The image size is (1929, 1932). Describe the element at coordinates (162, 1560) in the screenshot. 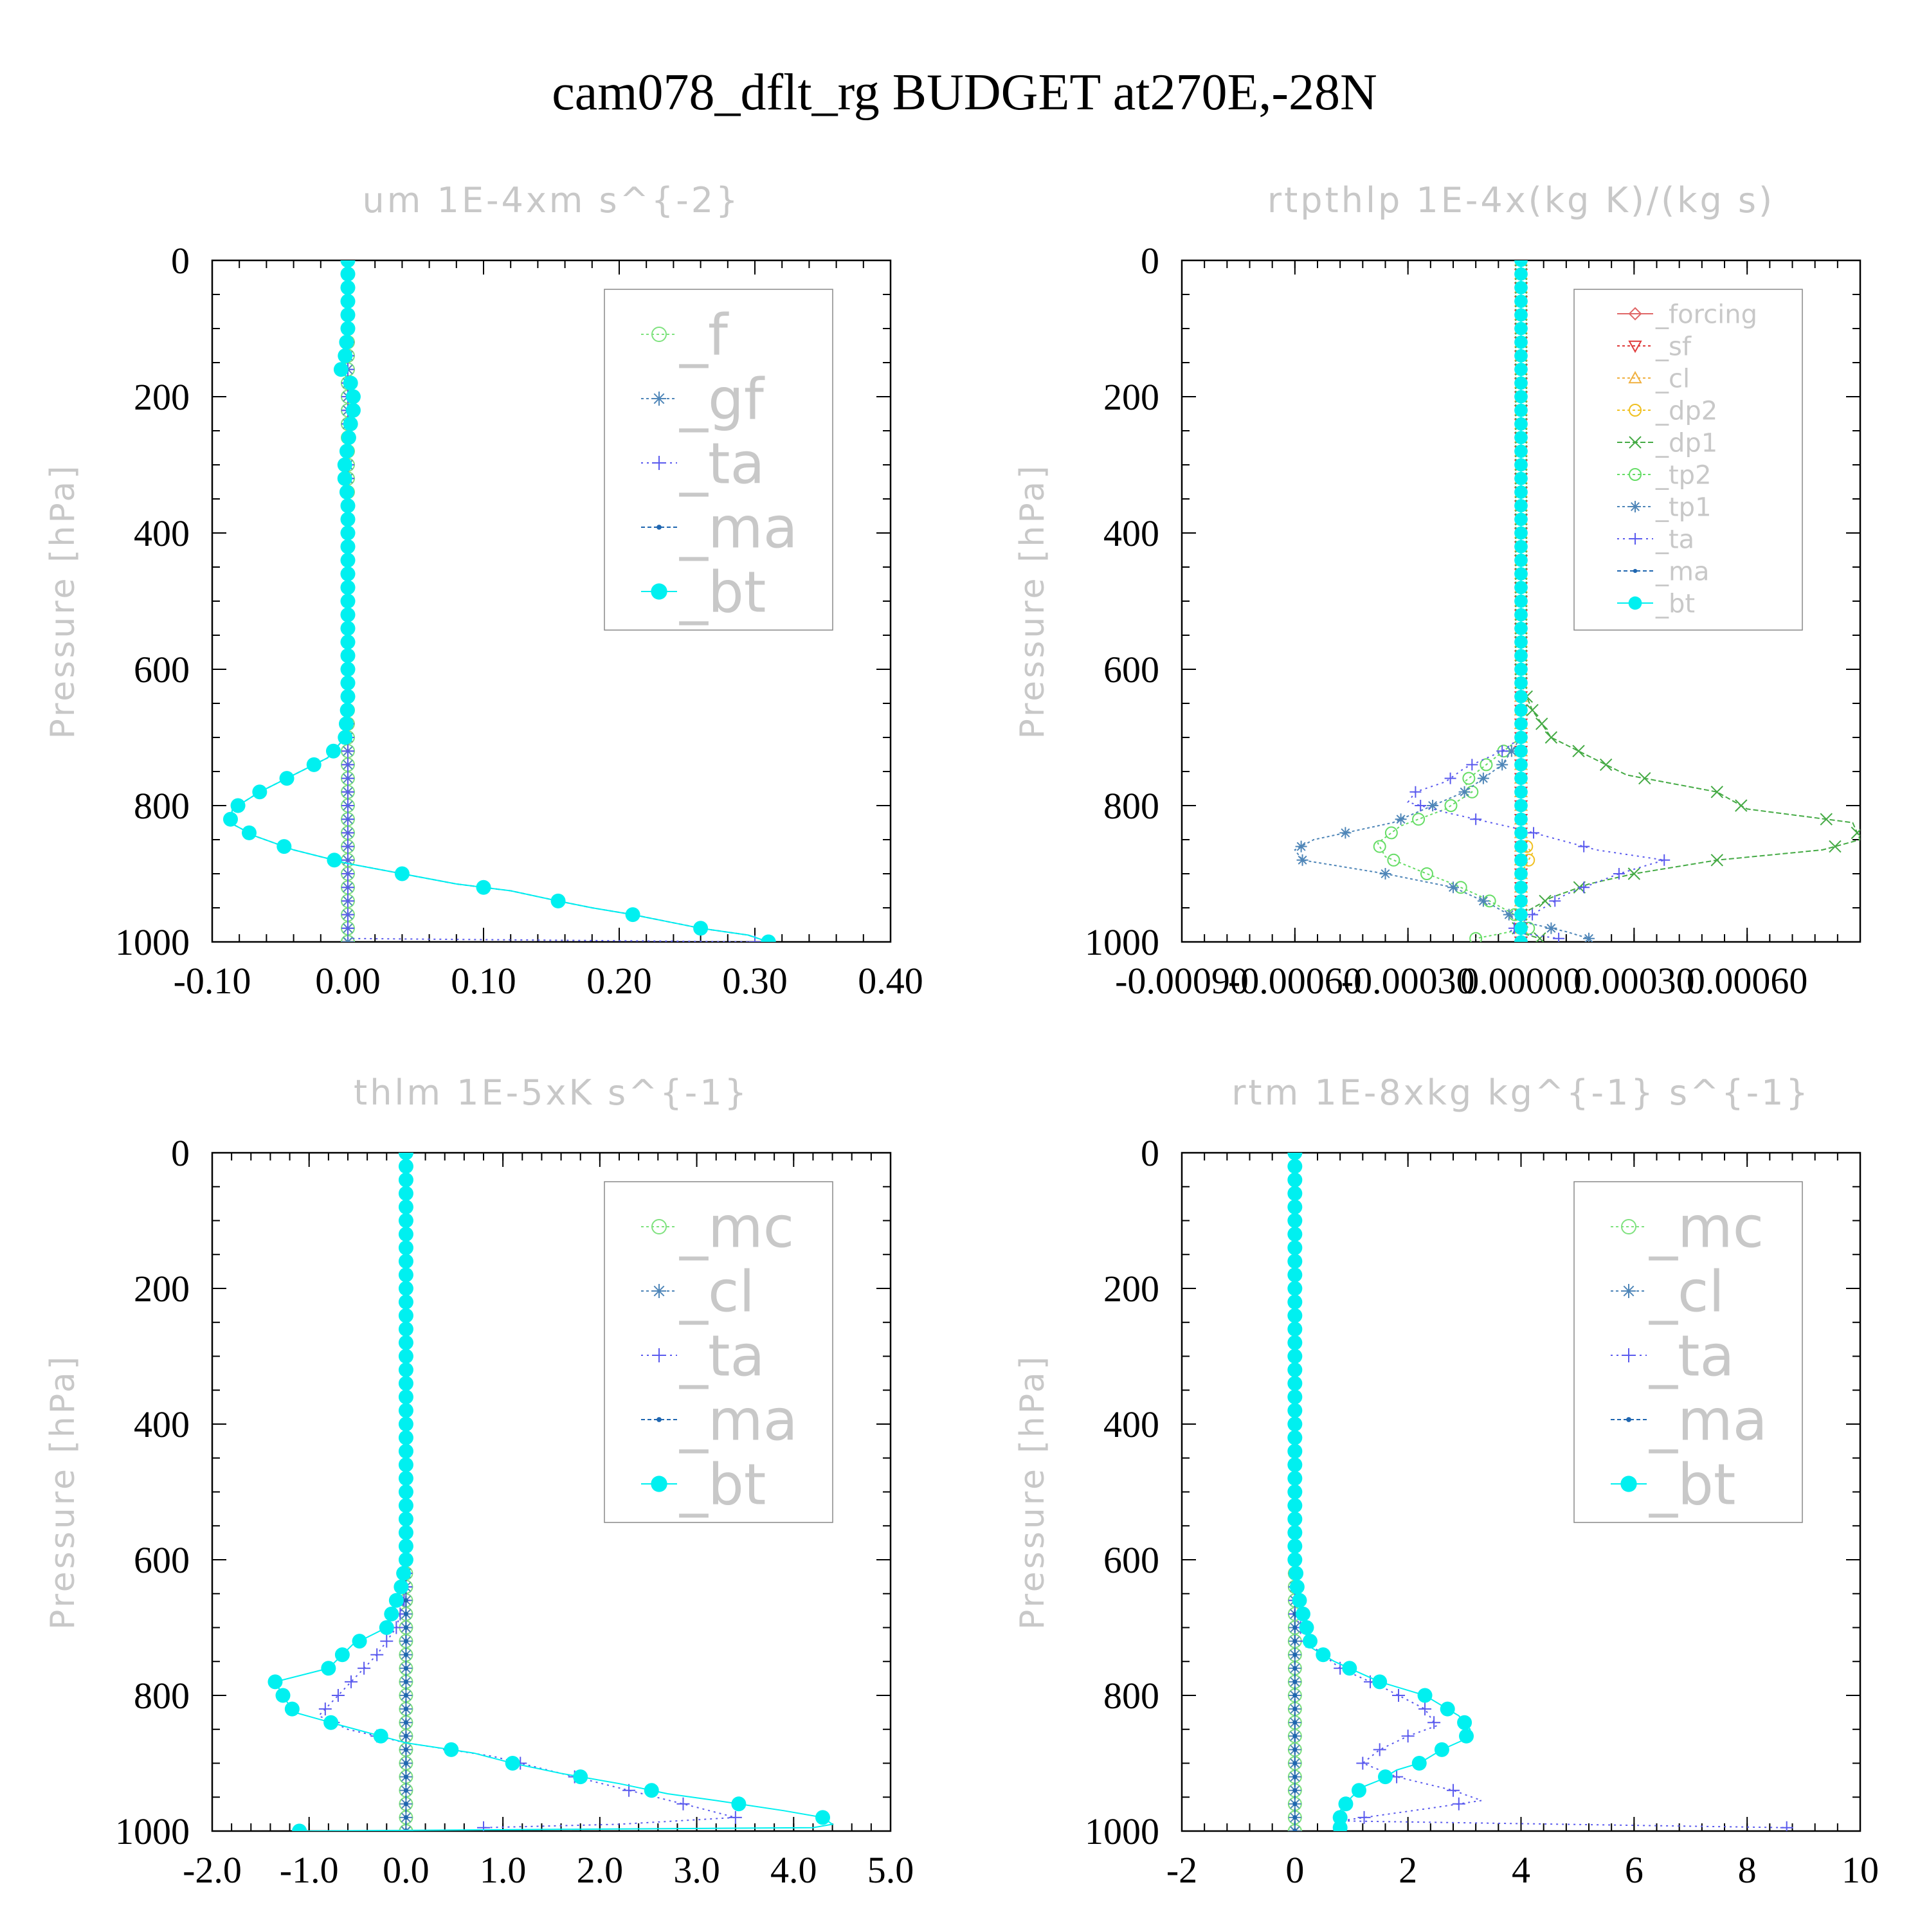

I see `y-tick-label: 600` at that location.